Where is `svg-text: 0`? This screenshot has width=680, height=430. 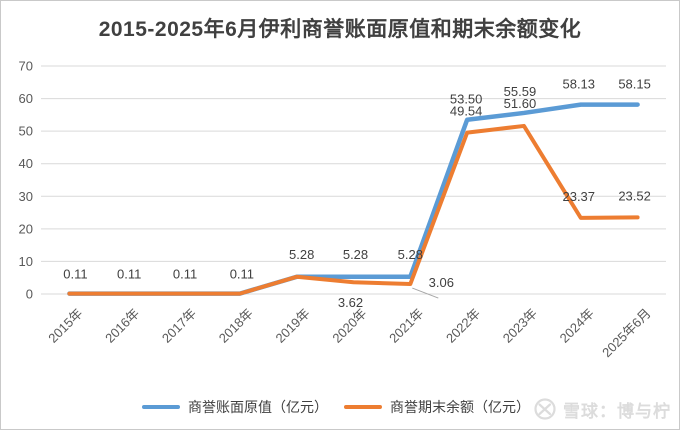 svg-text: 0 is located at coordinates (29, 294).